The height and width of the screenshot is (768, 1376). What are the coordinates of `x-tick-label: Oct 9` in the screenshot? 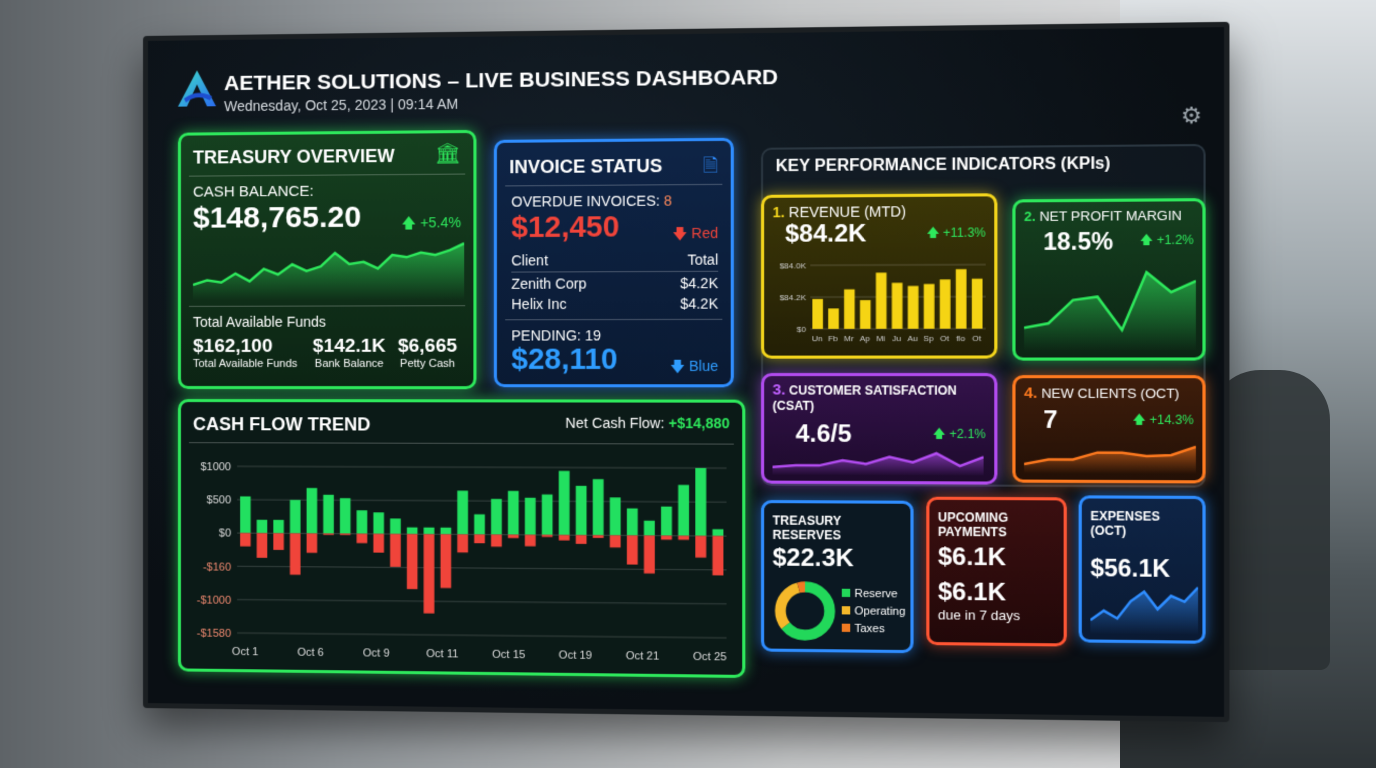 It's located at (376, 653).